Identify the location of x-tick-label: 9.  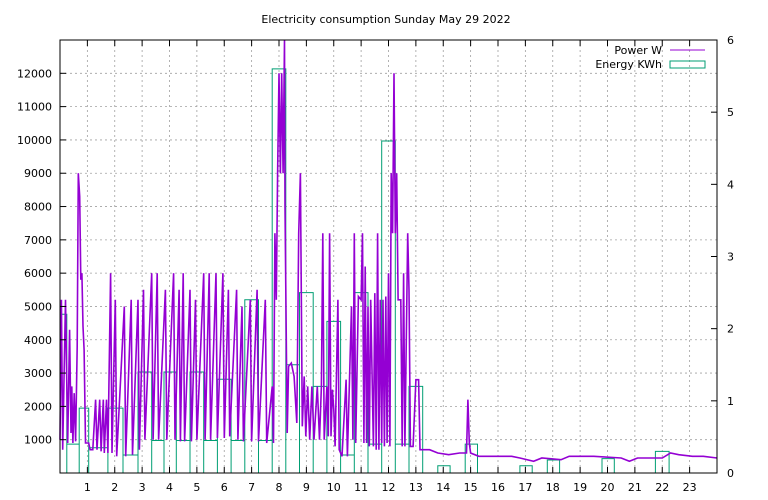
(306, 487).